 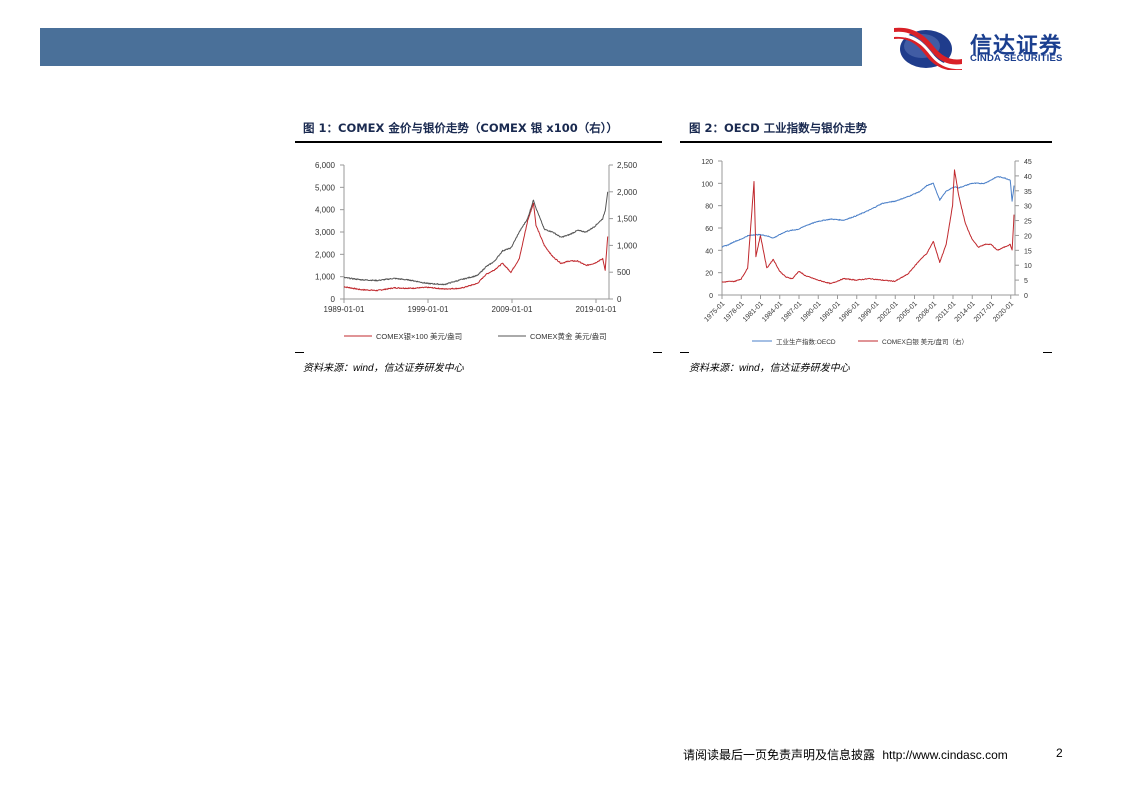 What do you see at coordinates (907, 311) in the screenshot?
I see `x-axis-tick-label: 2005-01` at bounding box center [907, 311].